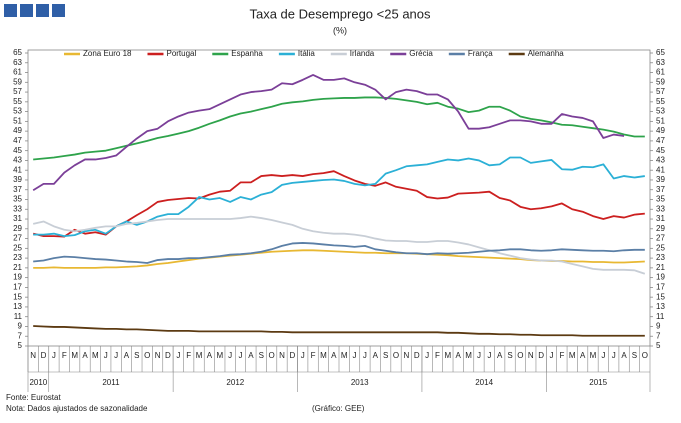 The height and width of the screenshot is (423, 681). What do you see at coordinates (17, 91) in the screenshot?
I see `y-tick-label: 57` at bounding box center [17, 91].